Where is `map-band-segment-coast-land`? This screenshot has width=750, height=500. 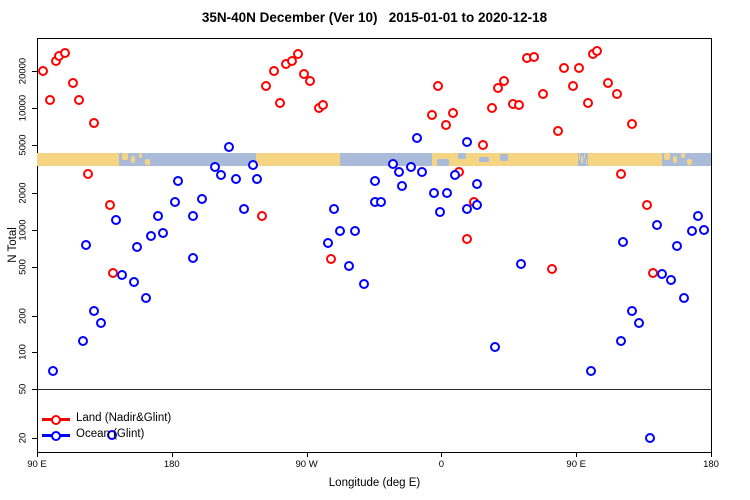 map-band-segment-coast-land is located at coordinates (474, 159).